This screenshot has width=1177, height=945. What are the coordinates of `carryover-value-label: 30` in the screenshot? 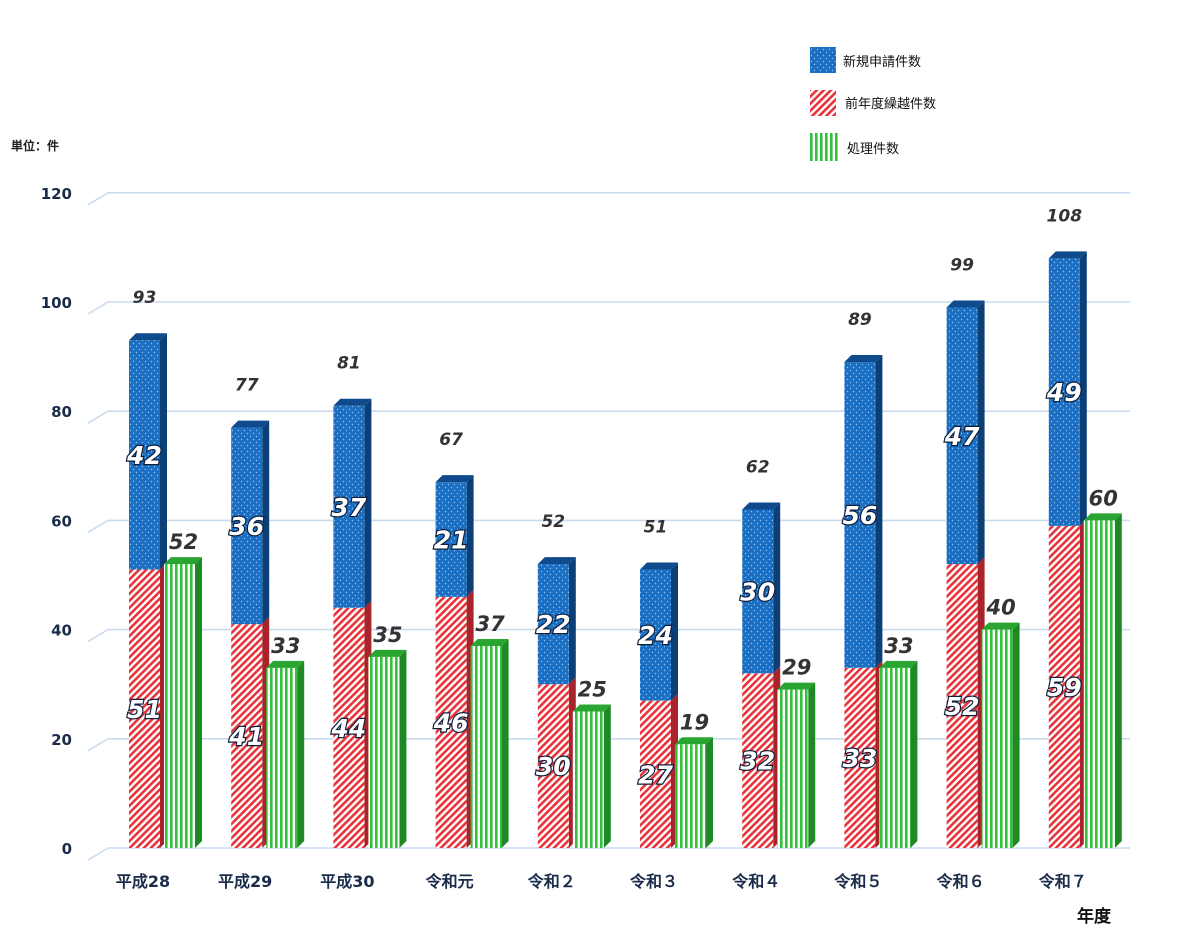 It's located at (553, 766).